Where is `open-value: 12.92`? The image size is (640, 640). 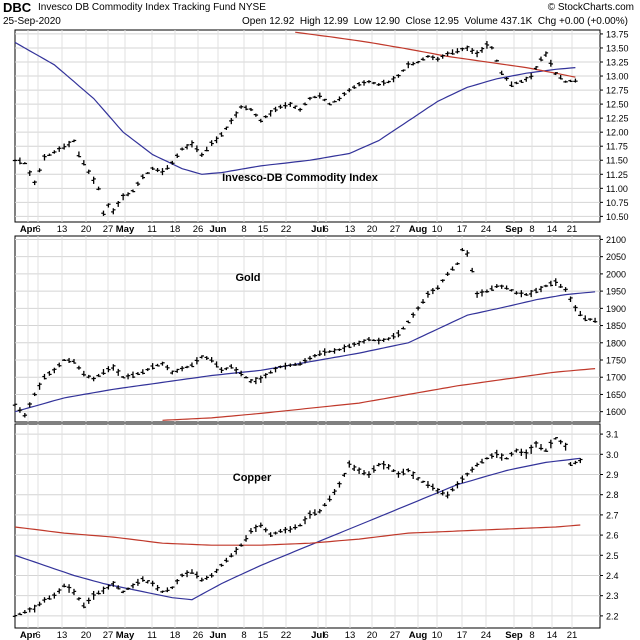
open-value: 12.92 is located at coordinates (282, 21).